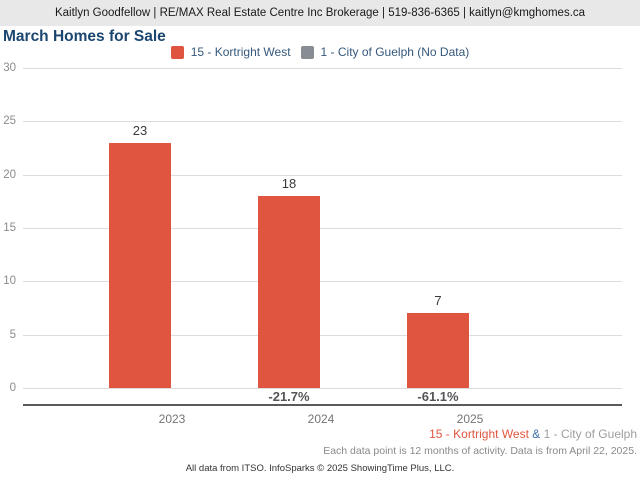 This screenshot has width=640, height=480. Describe the element at coordinates (590, 434) in the screenshot. I see `footer-series-gray: 1 - City of Guelph` at that location.